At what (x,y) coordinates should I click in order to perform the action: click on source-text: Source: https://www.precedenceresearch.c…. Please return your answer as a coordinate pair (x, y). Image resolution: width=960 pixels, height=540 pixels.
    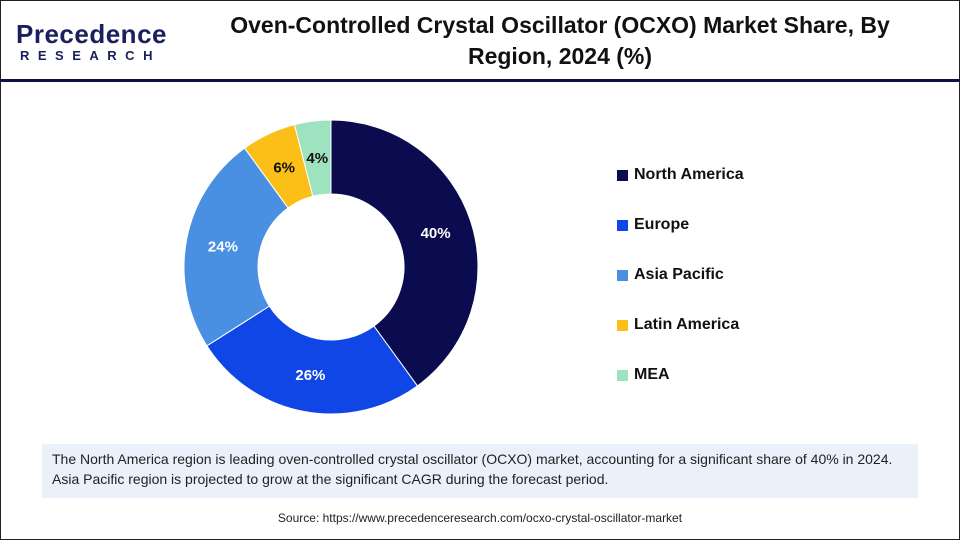
    Looking at the image, I should click on (480, 518).